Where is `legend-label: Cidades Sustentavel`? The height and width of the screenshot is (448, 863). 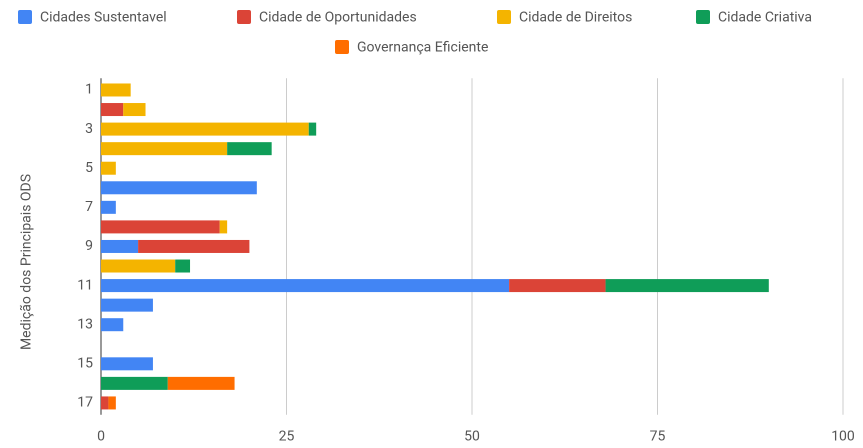 legend-label: Cidades Sustentavel is located at coordinates (103, 18).